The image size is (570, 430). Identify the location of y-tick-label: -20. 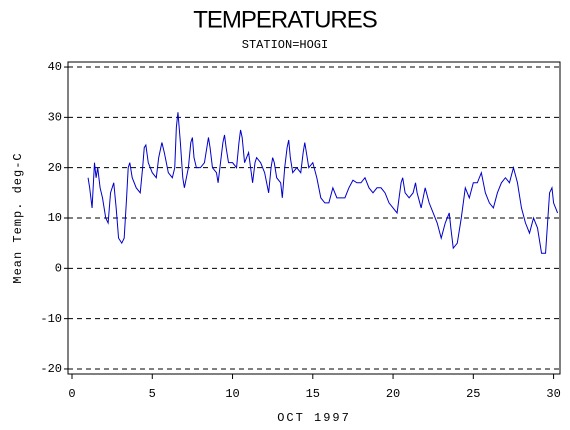
(51, 369).